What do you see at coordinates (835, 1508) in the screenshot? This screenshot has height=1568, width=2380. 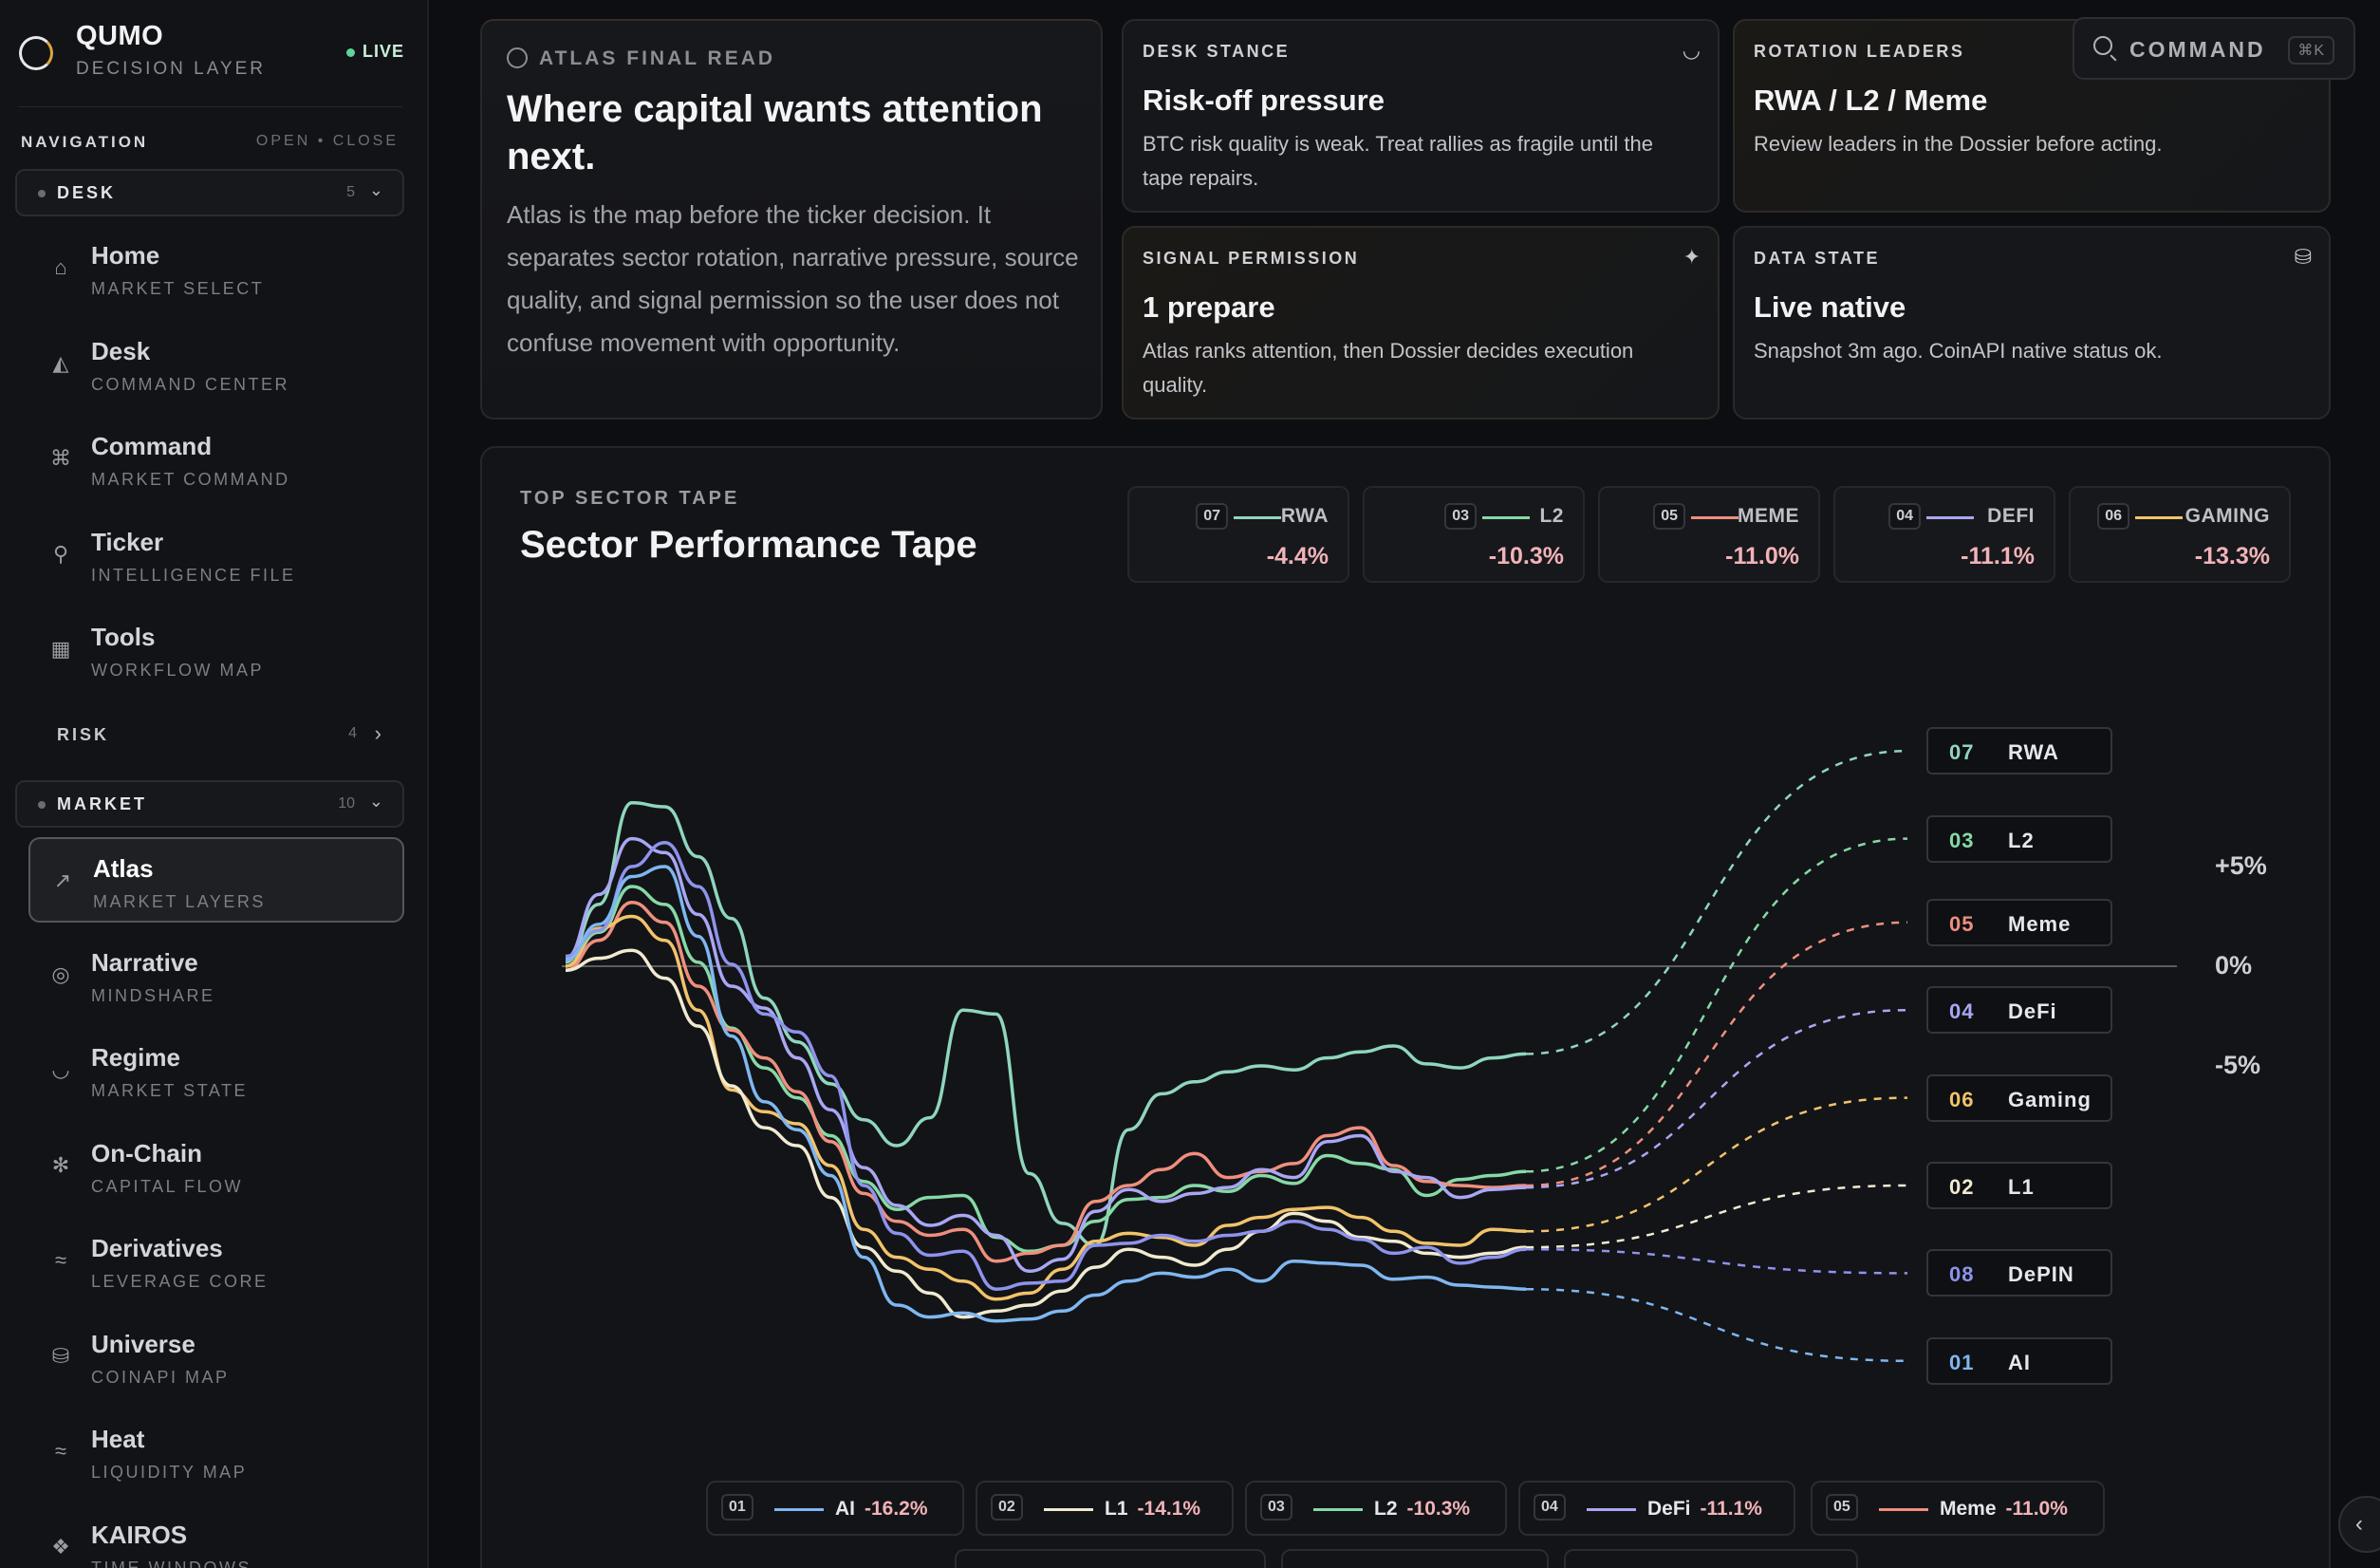 I see `legend-pill-ai: 01 AI -16.2%` at bounding box center [835, 1508].